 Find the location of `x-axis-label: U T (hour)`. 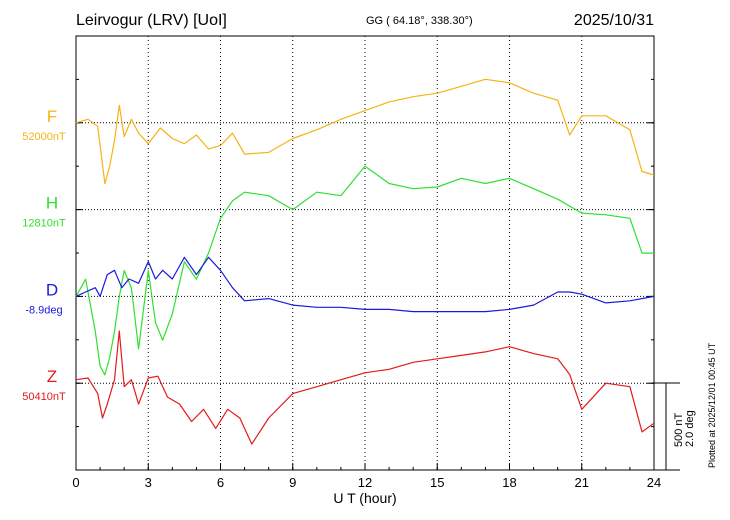

x-axis-label: U T (hour) is located at coordinates (364, 498).